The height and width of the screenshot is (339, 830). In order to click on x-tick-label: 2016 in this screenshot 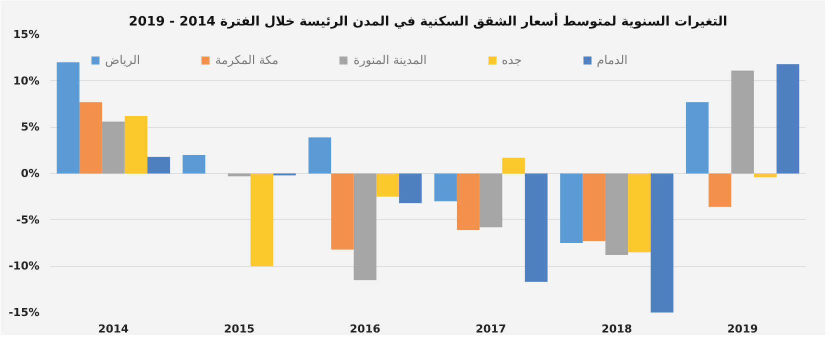, I will do `click(365, 329)`.